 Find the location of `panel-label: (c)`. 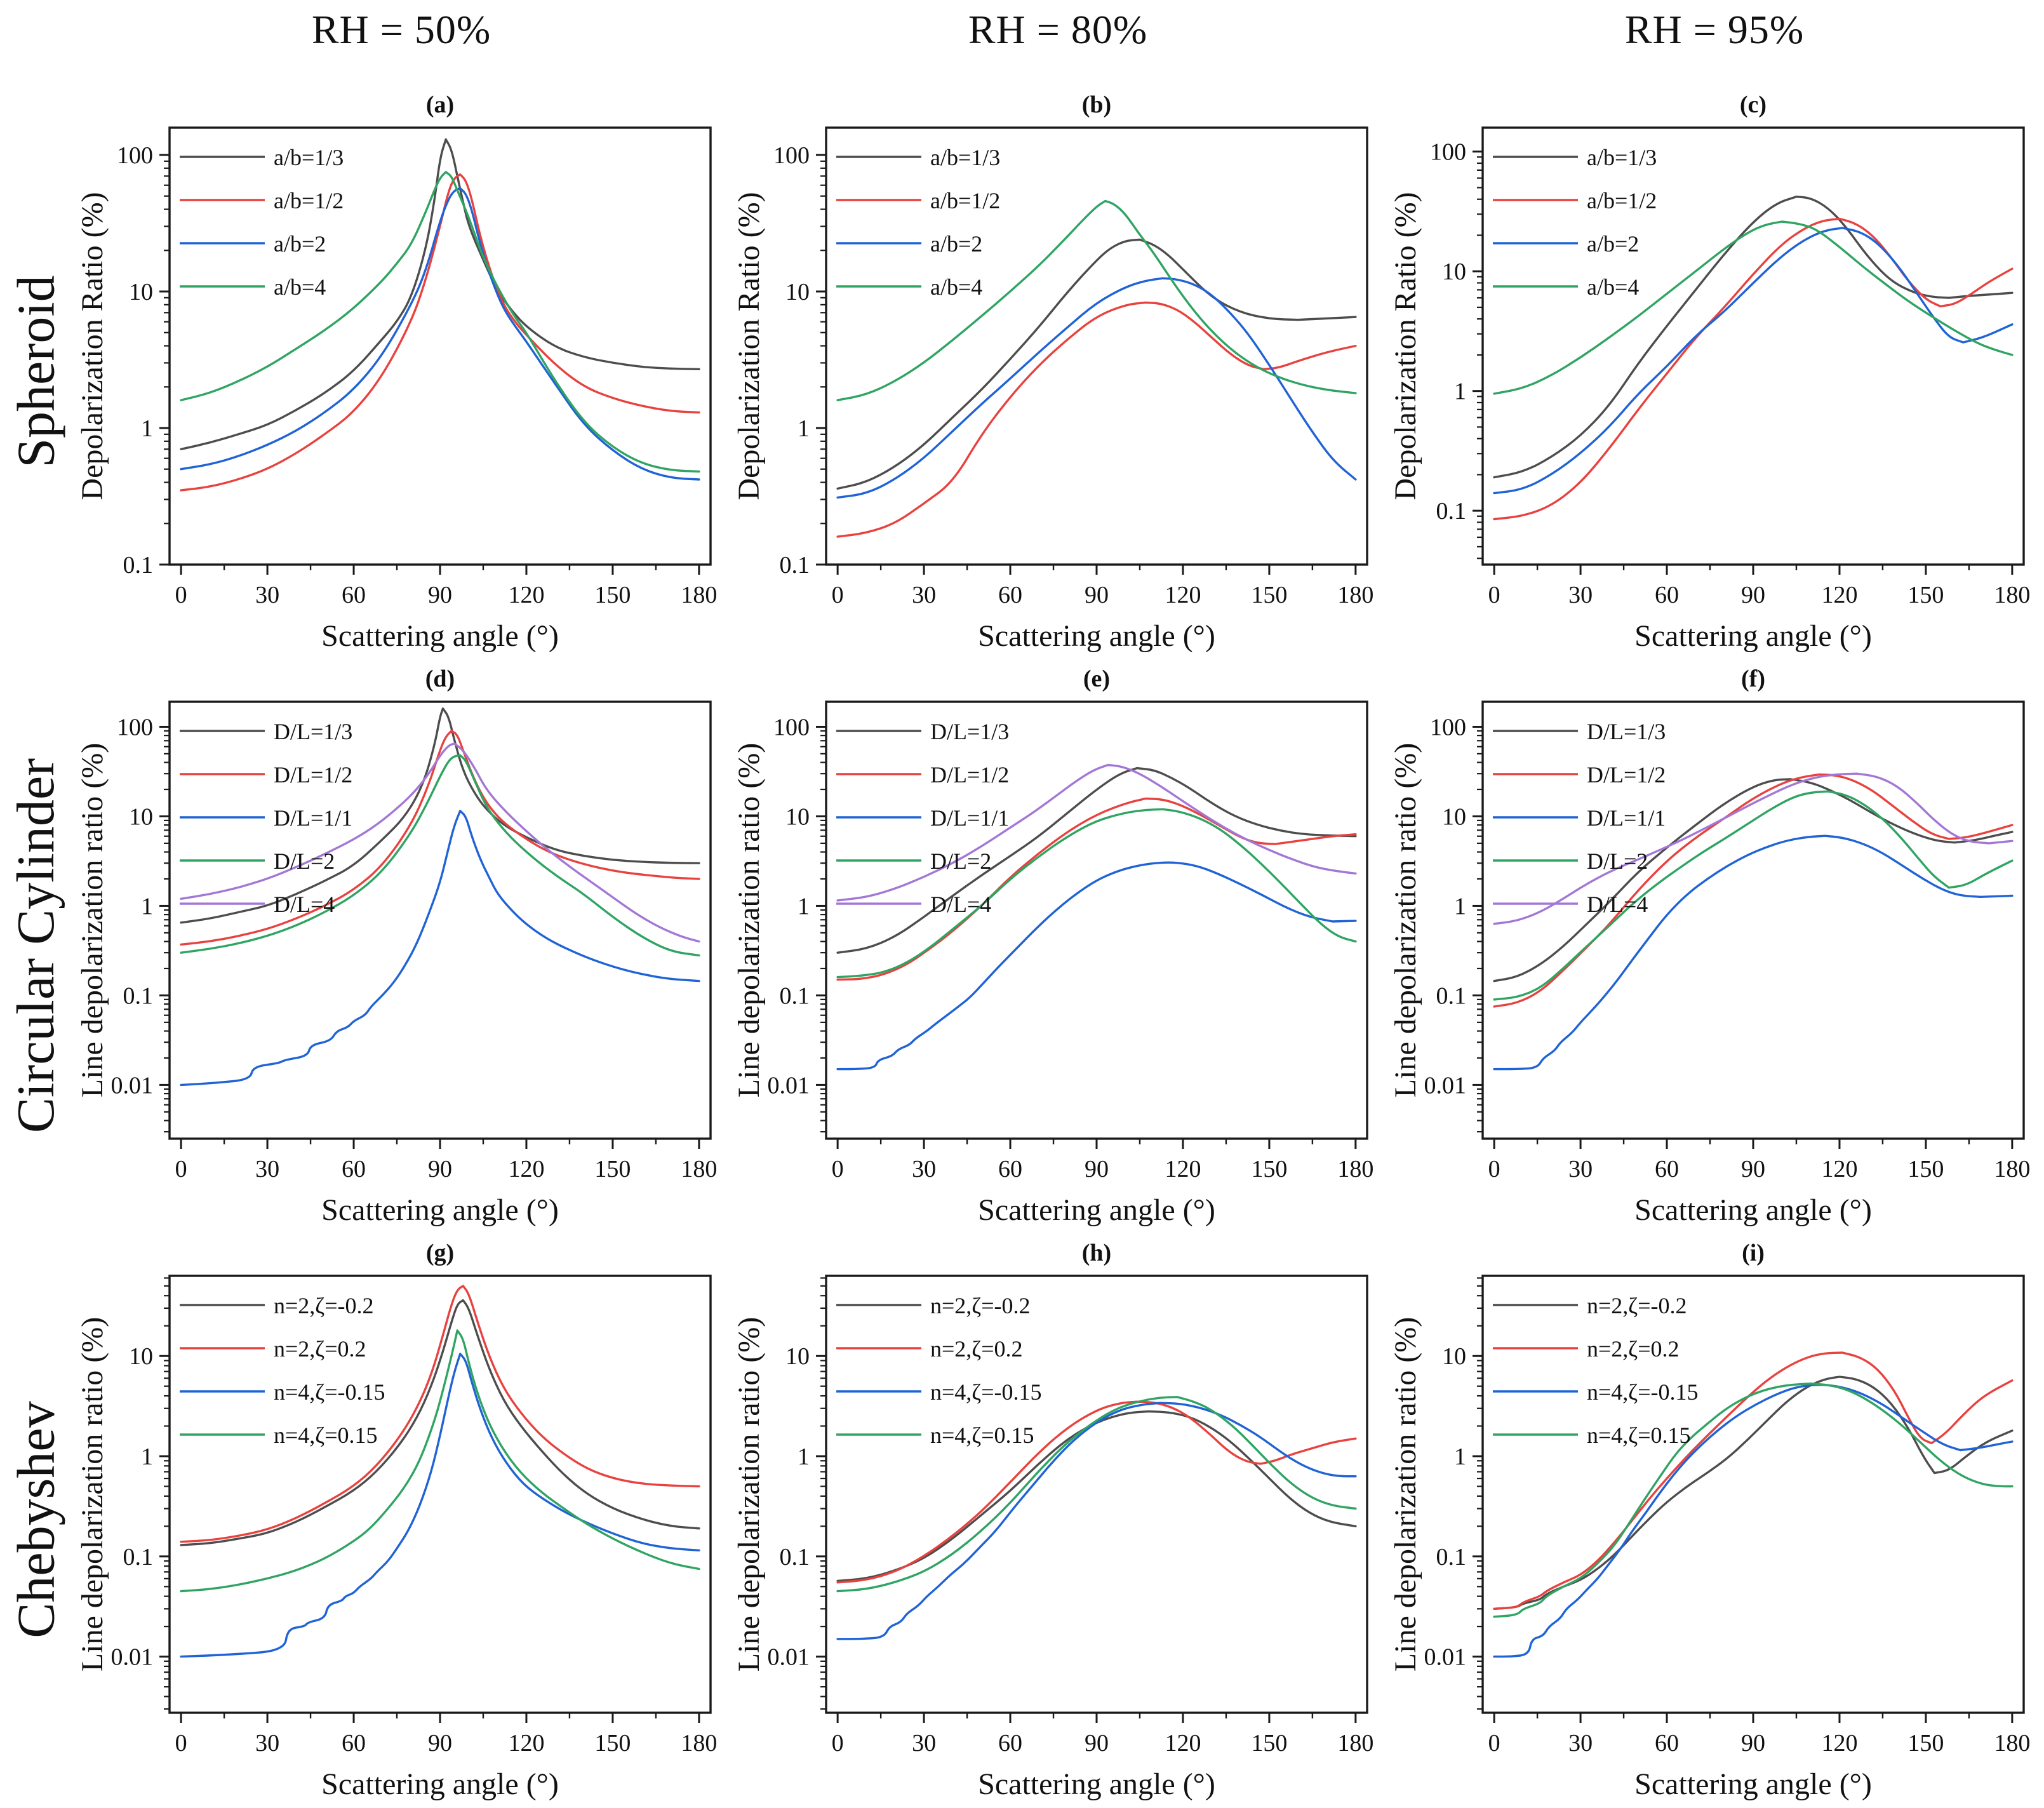

panel-label: (c) is located at coordinates (1754, 105).